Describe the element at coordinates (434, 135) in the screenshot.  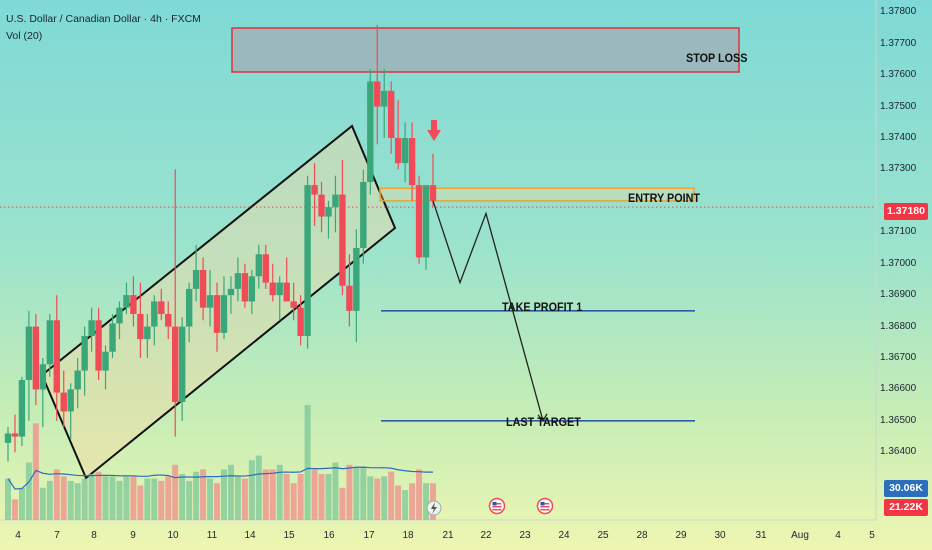
I see `down-arrow-icon` at that location.